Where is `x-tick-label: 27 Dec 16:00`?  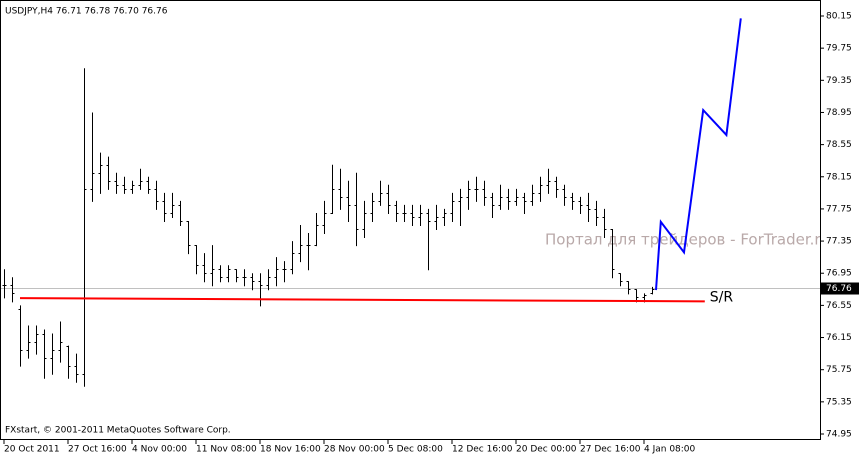 x-tick-label: 27 Dec 16:00 is located at coordinates (610, 450).